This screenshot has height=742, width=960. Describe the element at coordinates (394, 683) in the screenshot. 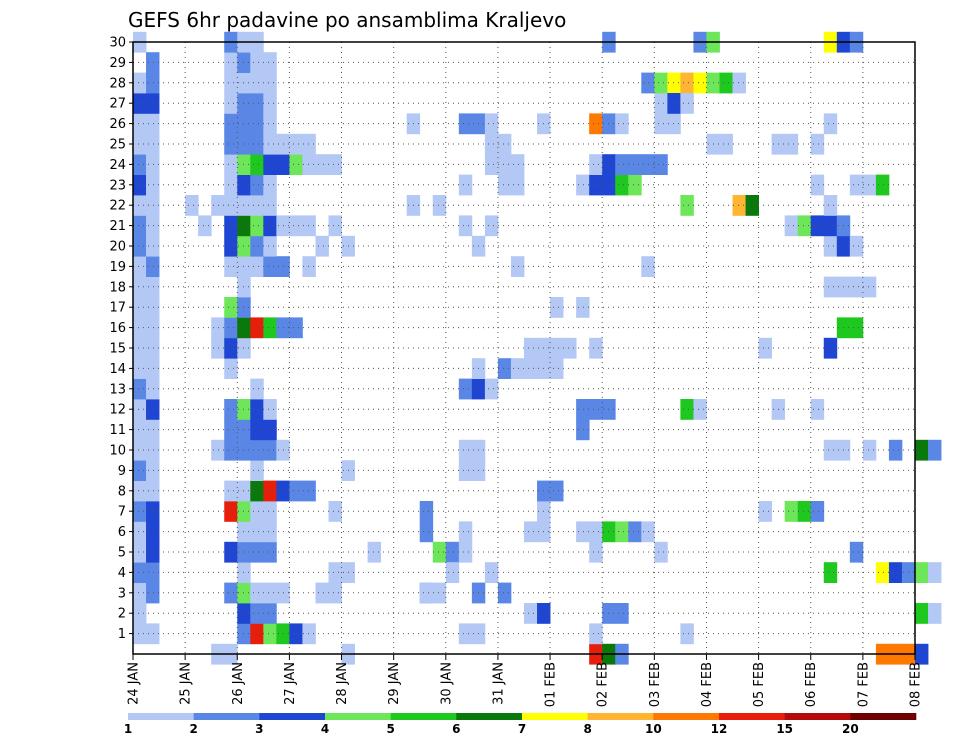

I see `x-tick-label: 29 JAN` at that location.